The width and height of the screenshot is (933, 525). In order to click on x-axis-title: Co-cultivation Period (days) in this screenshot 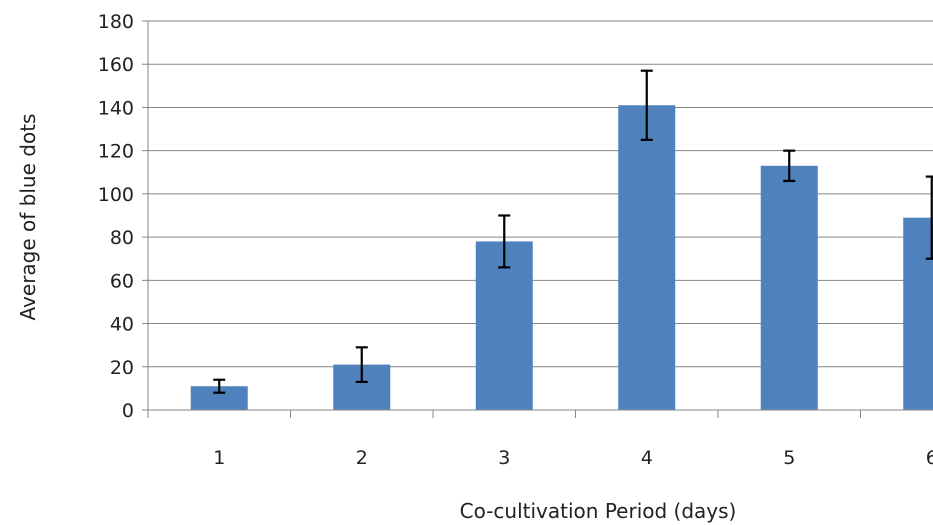, I will do `click(598, 511)`.